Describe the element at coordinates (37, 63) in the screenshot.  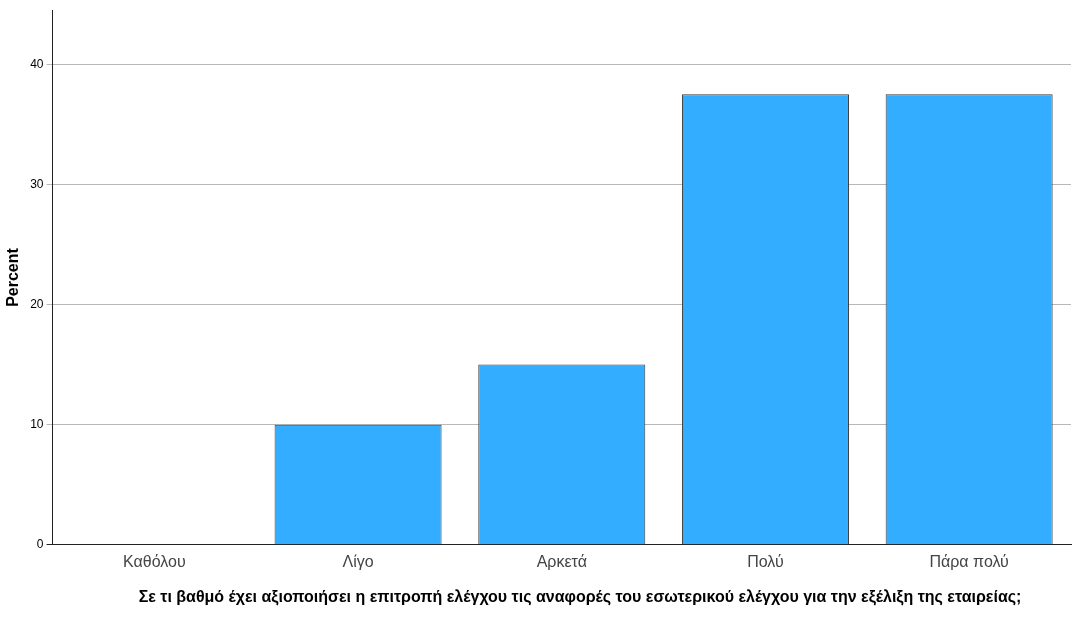
I see `y-tick-label: 40` at that location.